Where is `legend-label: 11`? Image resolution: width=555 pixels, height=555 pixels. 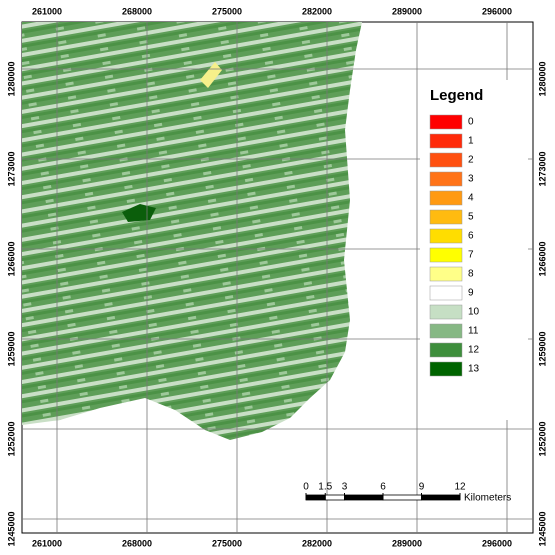
legend-label: 11 is located at coordinates (473, 331).